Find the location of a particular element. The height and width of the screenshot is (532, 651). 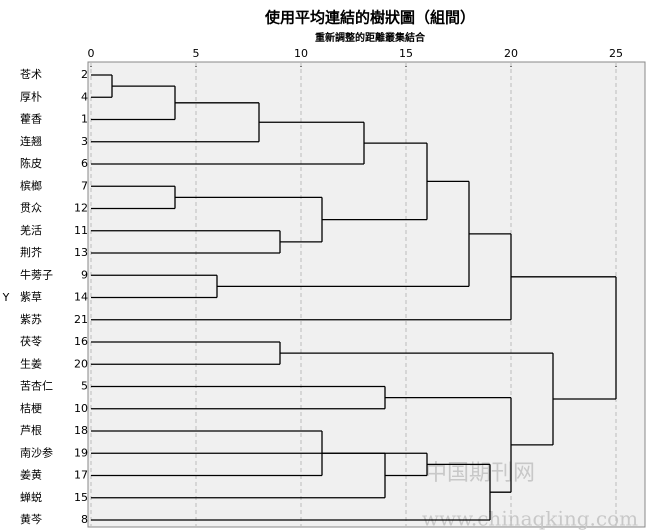

leaf-id: 8 is located at coordinates (84, 519).